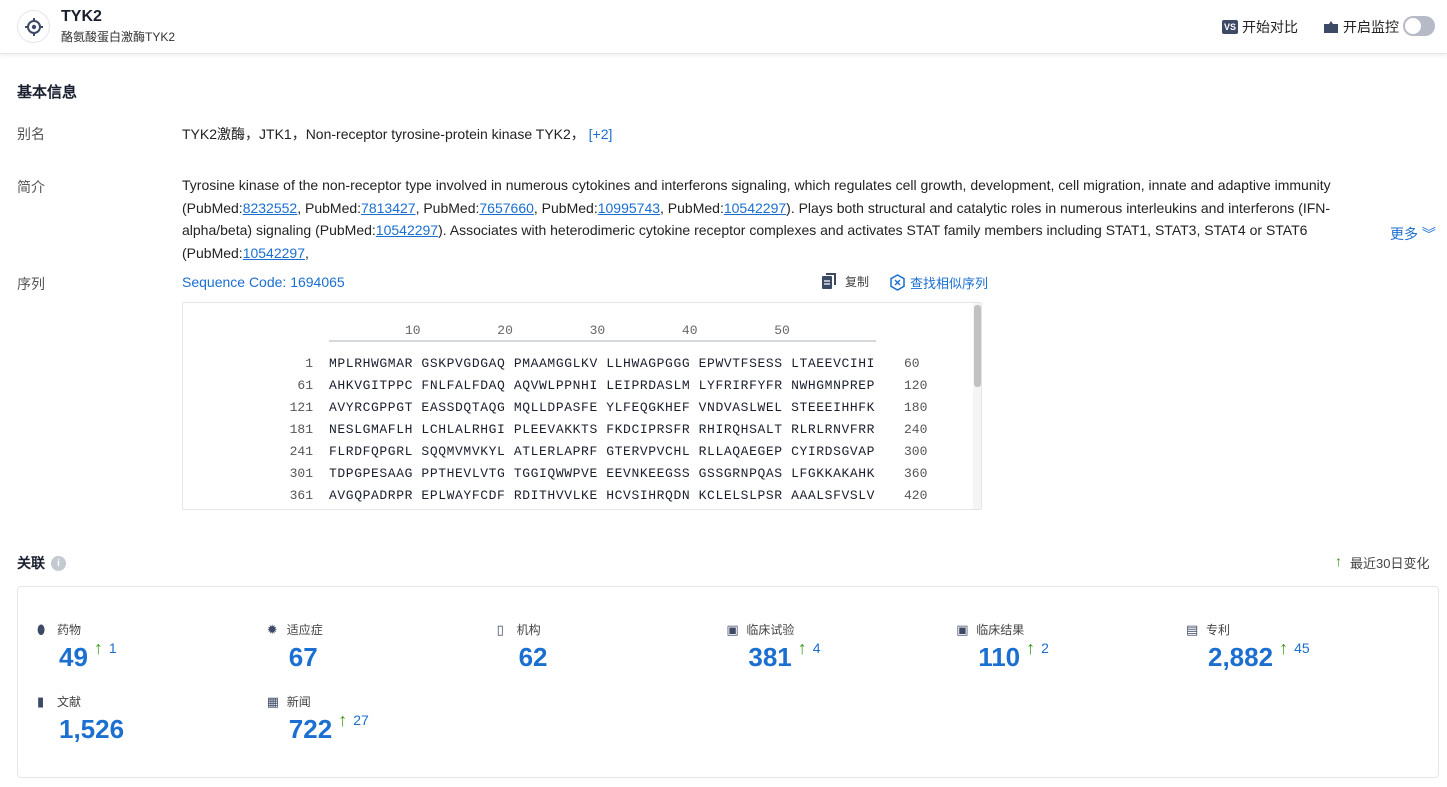 This screenshot has height=787, width=1447. What do you see at coordinates (938, 282) in the screenshot?
I see `find-similar-button: 查找相似序列` at bounding box center [938, 282].